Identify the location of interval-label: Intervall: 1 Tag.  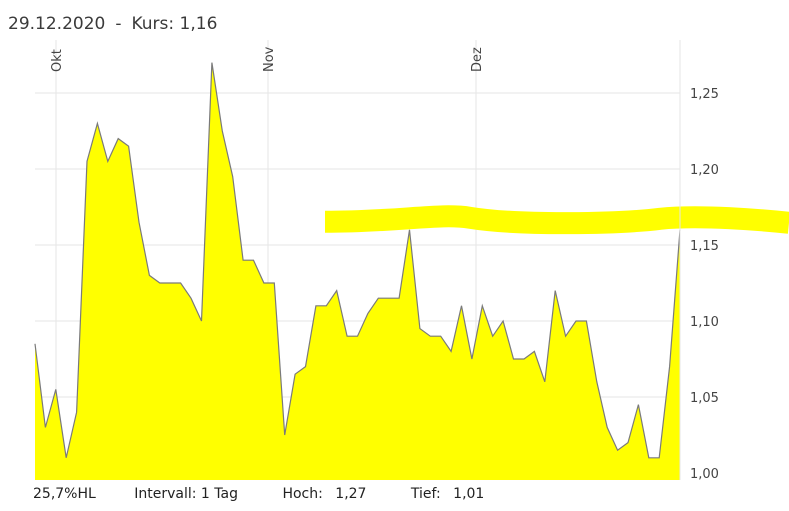
(186, 494).